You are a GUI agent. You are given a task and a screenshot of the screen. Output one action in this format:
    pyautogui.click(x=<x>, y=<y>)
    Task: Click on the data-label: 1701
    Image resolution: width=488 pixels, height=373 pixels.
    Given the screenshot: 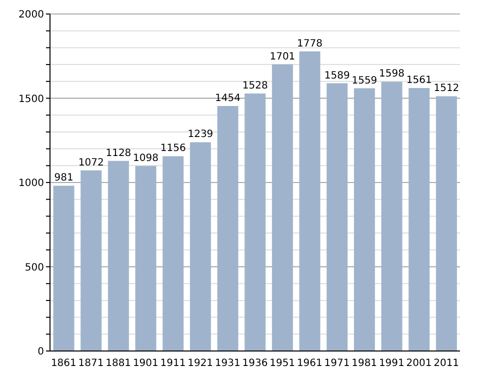 What is the action you would take?
    pyautogui.click(x=283, y=56)
    